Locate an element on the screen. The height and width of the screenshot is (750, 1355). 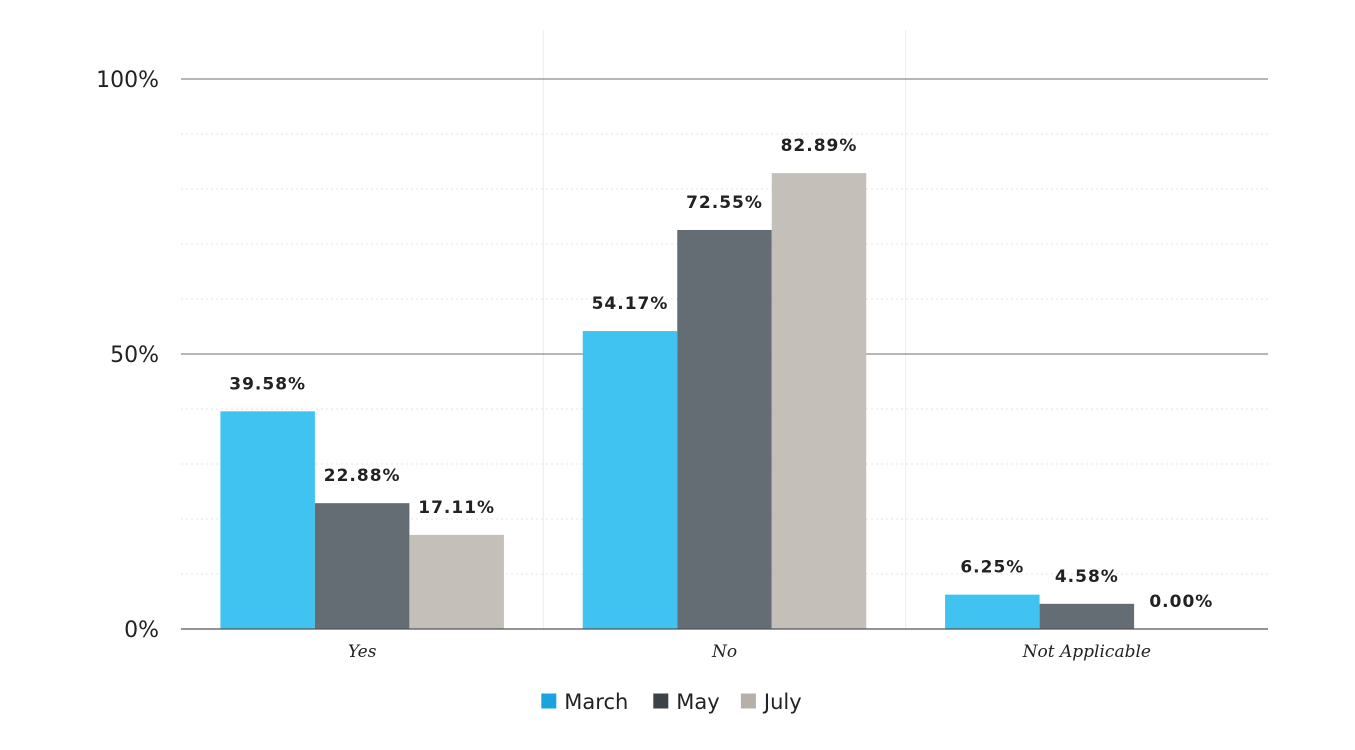
y-tick-label: 0% is located at coordinates (141, 630).